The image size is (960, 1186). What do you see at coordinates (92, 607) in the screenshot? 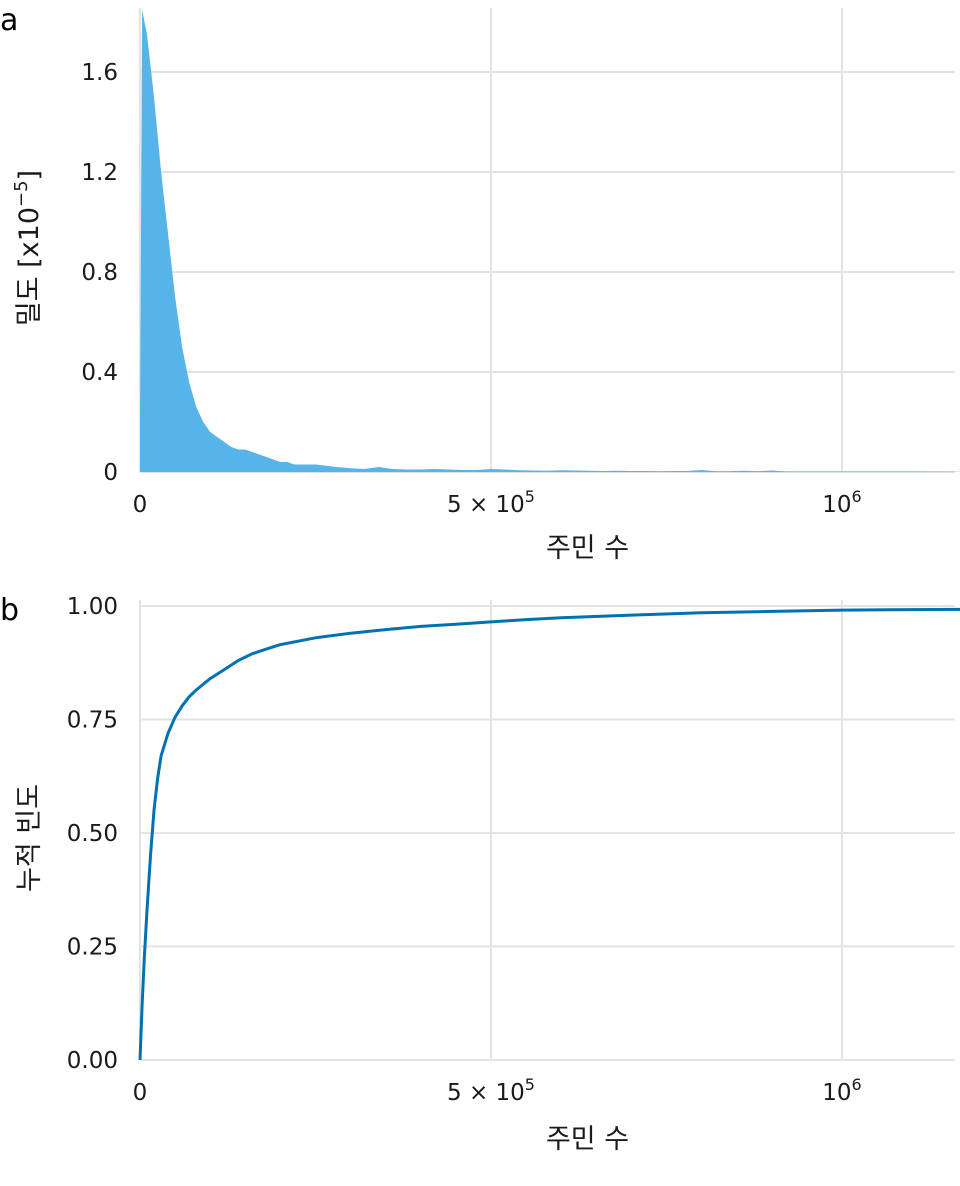
I see `y-tick-label: 1.00` at bounding box center [92, 607].